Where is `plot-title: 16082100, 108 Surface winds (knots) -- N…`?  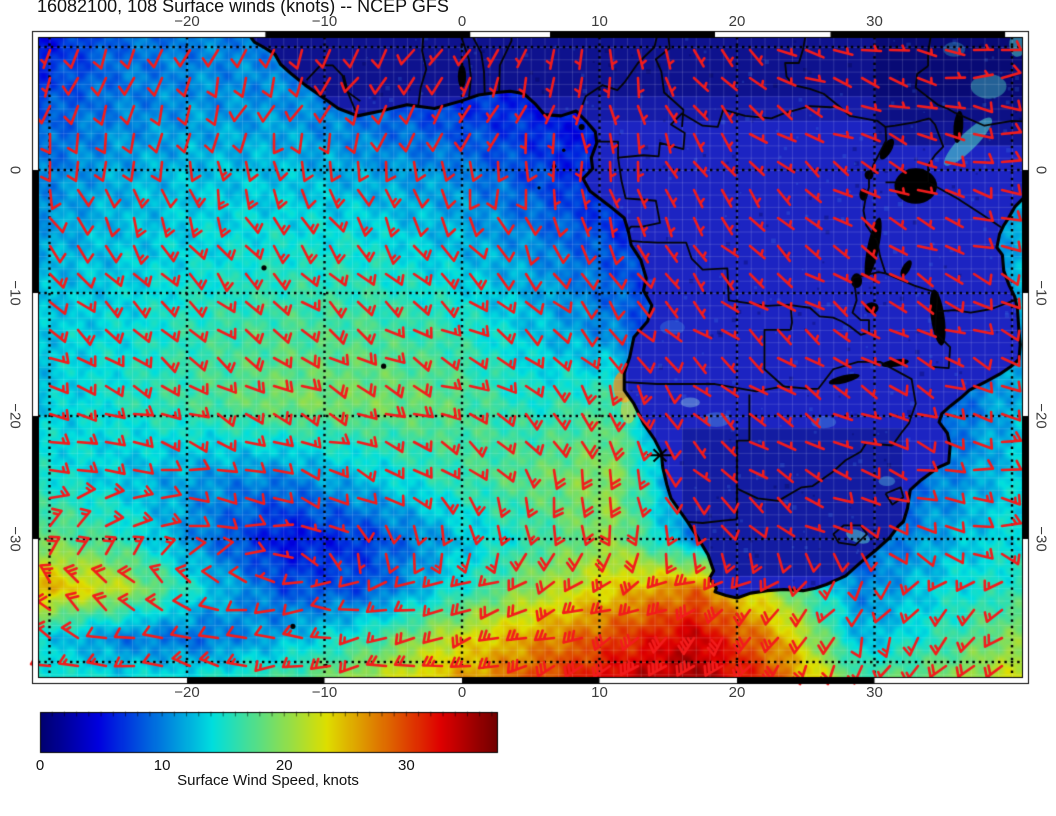 plot-title: 16082100, 108 Surface winds (knots) -- N… is located at coordinates (243, 8).